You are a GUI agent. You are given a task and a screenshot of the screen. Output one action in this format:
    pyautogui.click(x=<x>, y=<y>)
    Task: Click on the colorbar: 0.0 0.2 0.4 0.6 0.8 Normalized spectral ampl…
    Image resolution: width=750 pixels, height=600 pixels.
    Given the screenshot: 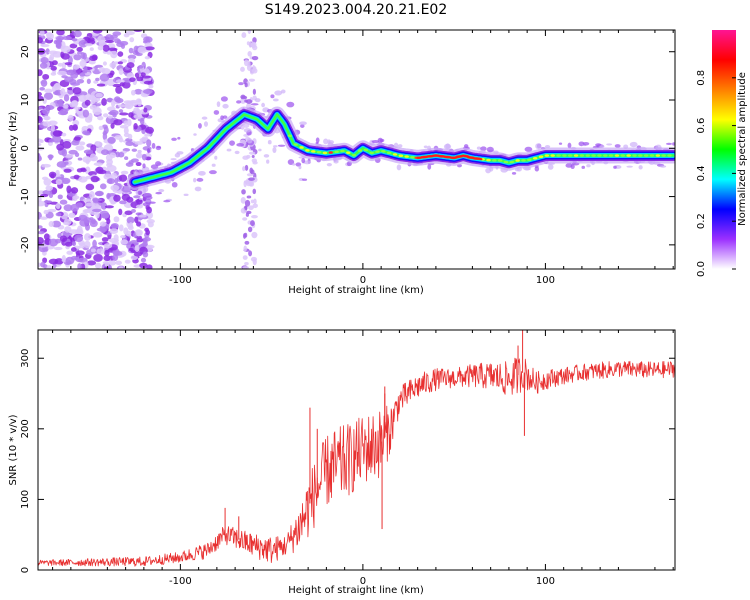 What is the action you would take?
    pyautogui.click(x=722, y=153)
    